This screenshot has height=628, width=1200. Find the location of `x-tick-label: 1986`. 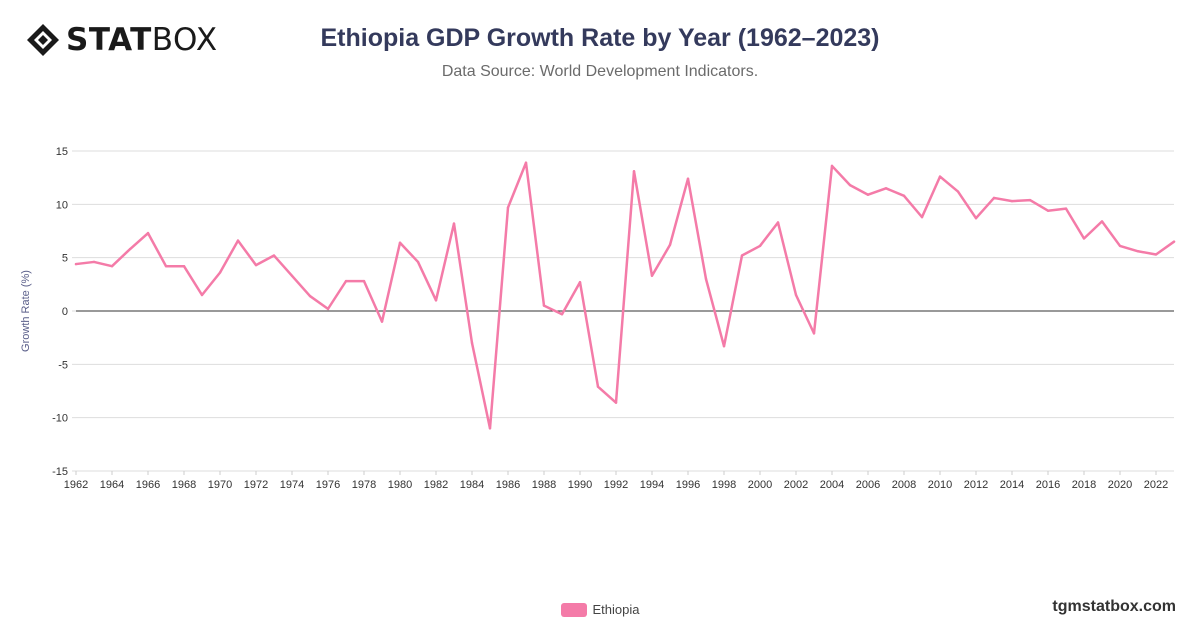

x-tick-label: 1986 is located at coordinates (508, 485).